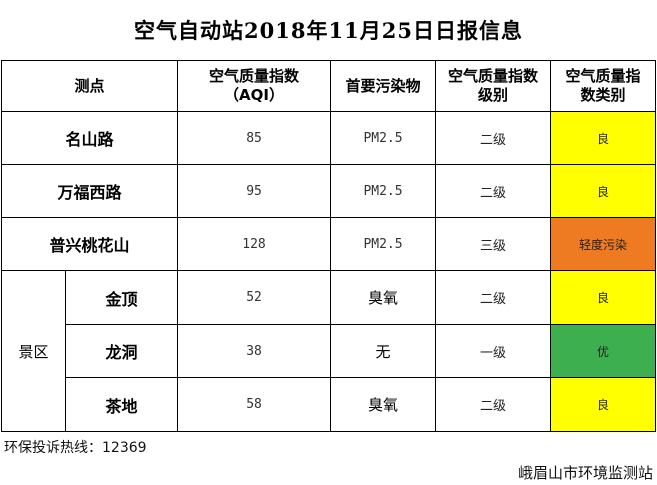 This screenshot has height=485, width=657. Describe the element at coordinates (493, 351) in the screenshot. I see `aqi-grade: 一级` at that location.